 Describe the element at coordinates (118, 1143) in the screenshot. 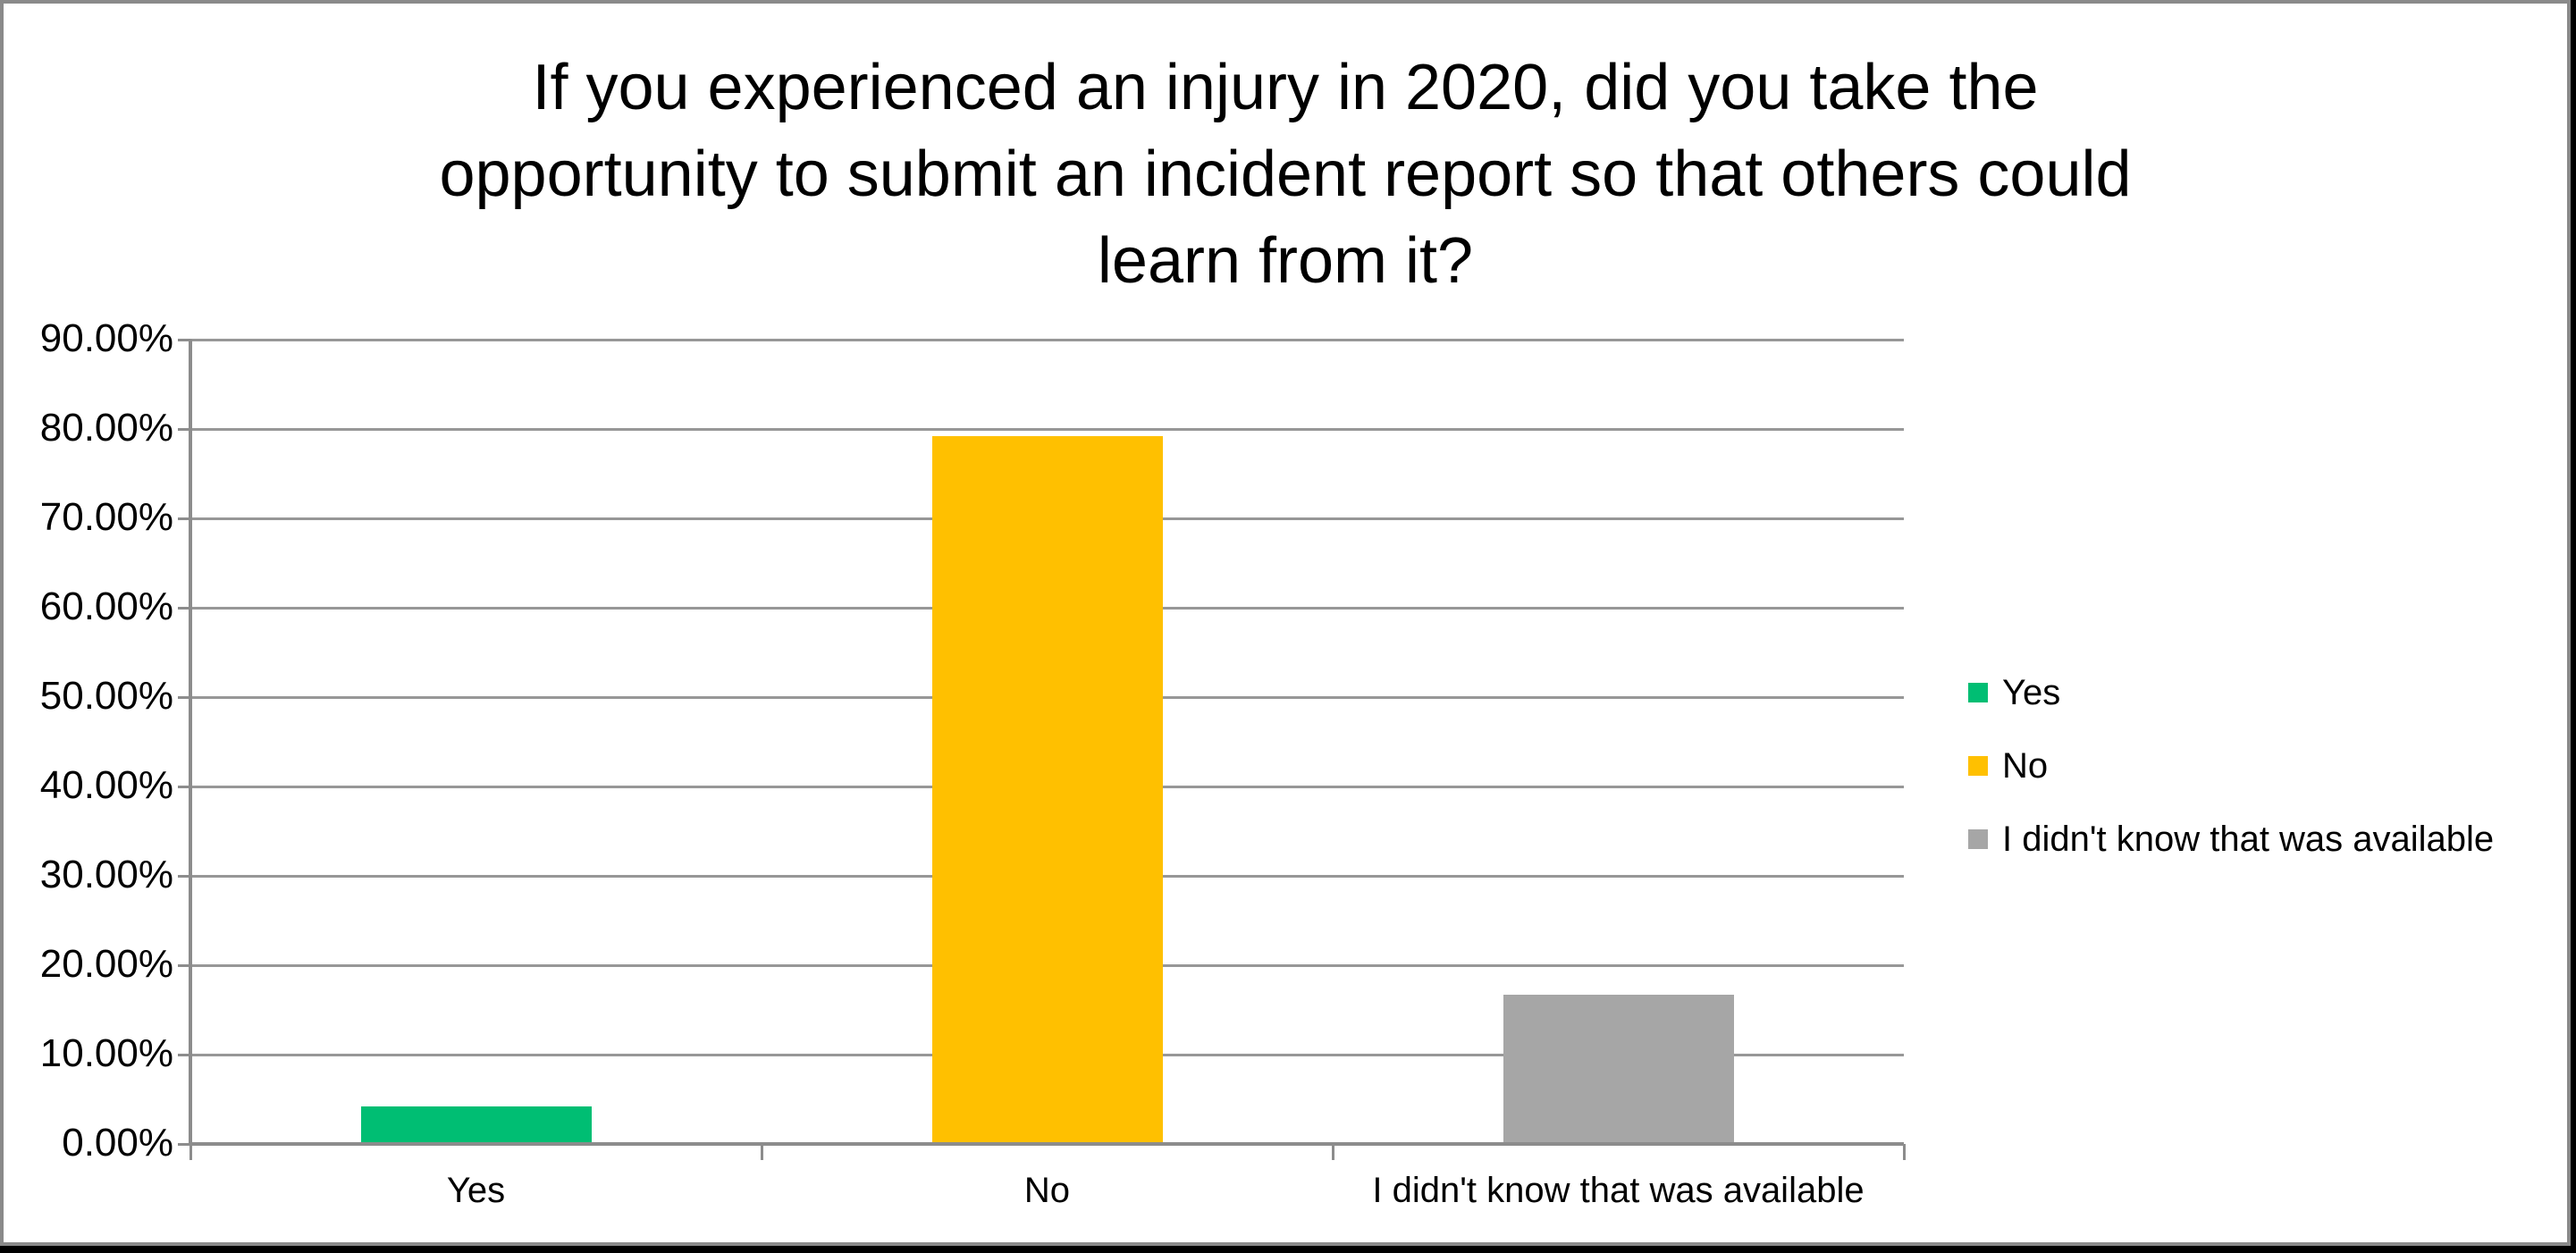

I see `y-tick-label: 0.00%` at that location.